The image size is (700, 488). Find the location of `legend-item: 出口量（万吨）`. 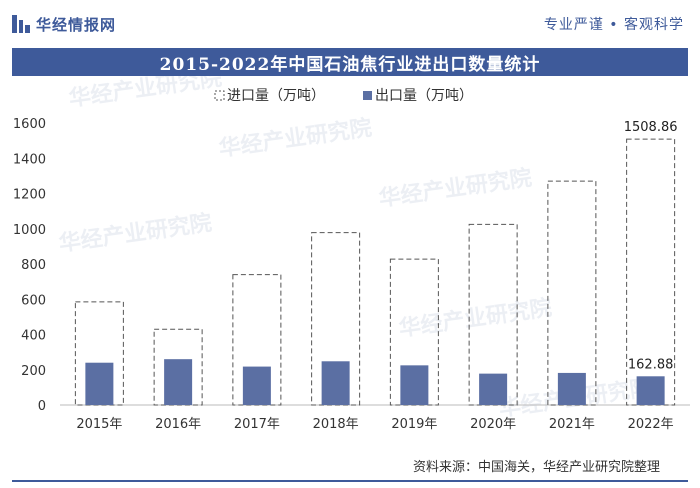

legend-item: 出口量（万吨） is located at coordinates (418, 96).